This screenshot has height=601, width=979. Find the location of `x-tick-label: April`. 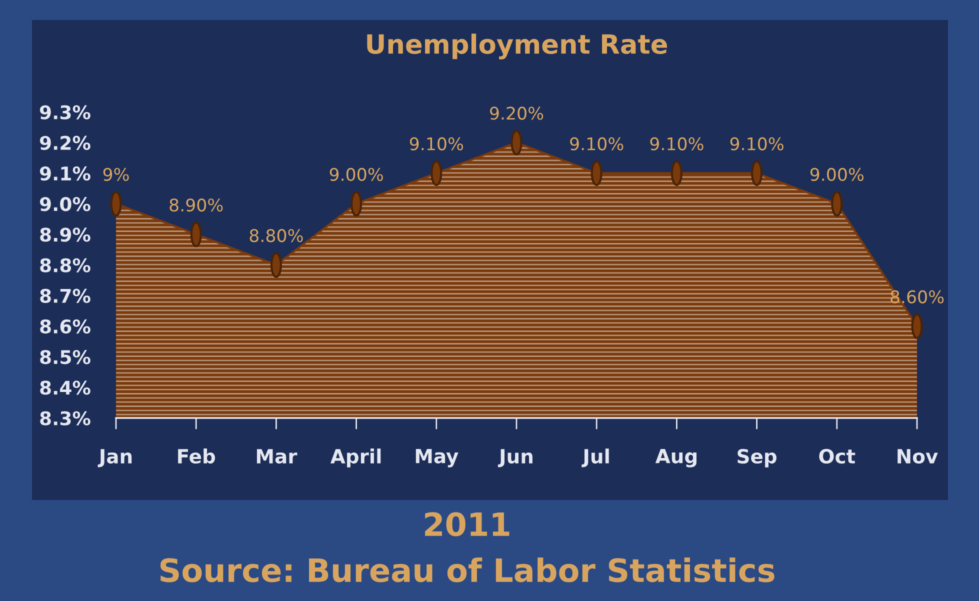

x-tick-label: April is located at coordinates (355, 458).